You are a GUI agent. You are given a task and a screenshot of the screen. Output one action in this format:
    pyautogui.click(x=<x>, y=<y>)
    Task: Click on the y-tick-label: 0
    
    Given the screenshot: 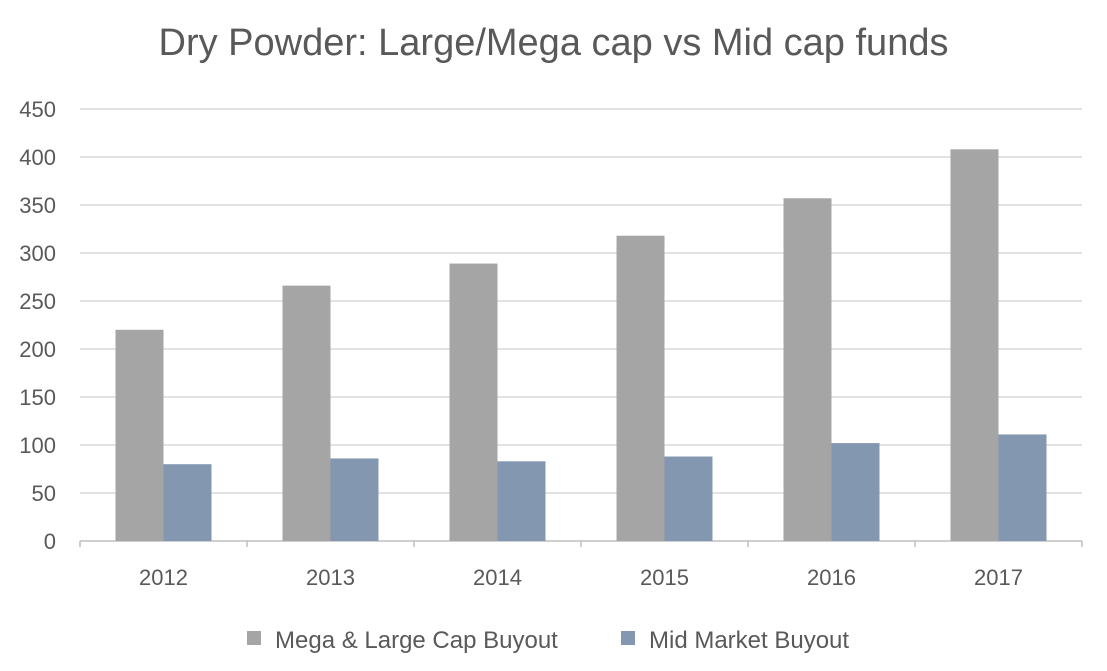 What is the action you would take?
    pyautogui.click(x=50, y=541)
    